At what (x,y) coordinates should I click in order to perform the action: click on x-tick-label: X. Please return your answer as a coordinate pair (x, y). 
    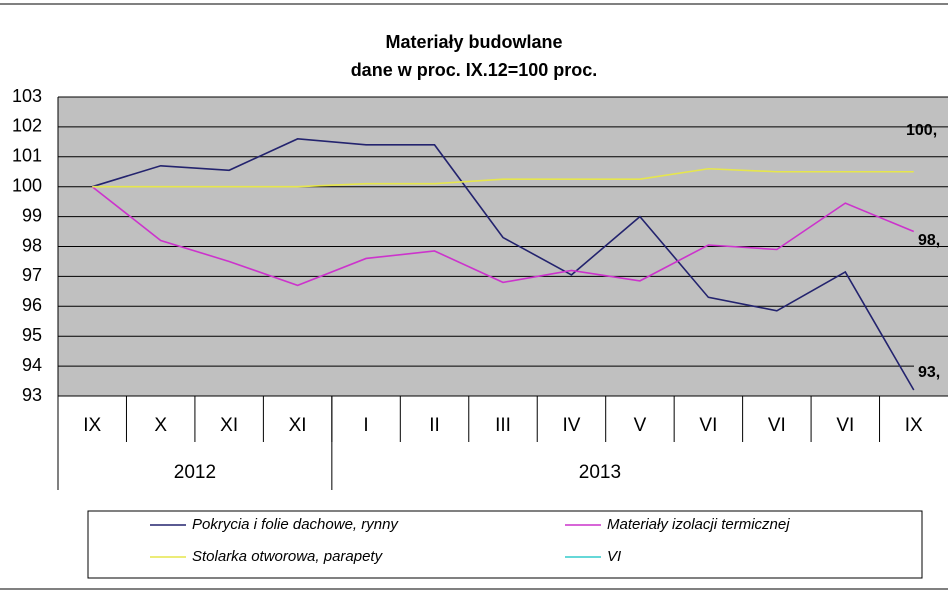
    Looking at the image, I should click on (160, 425).